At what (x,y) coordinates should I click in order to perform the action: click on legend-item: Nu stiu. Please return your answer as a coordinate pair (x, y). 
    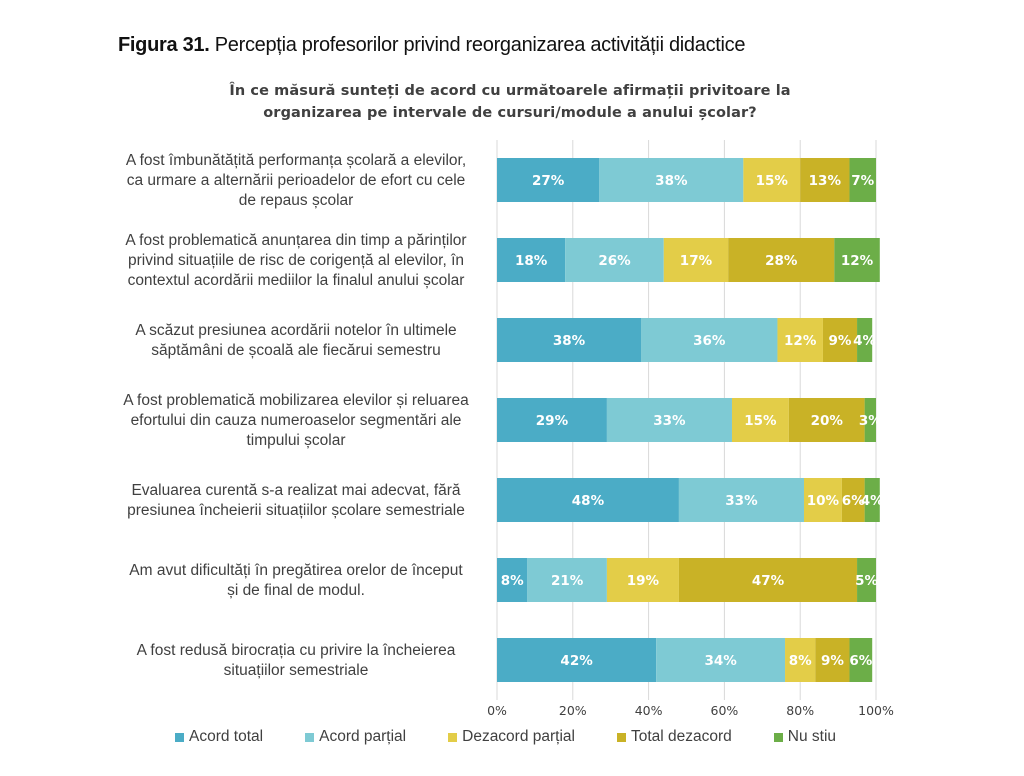
    Looking at the image, I should click on (805, 737).